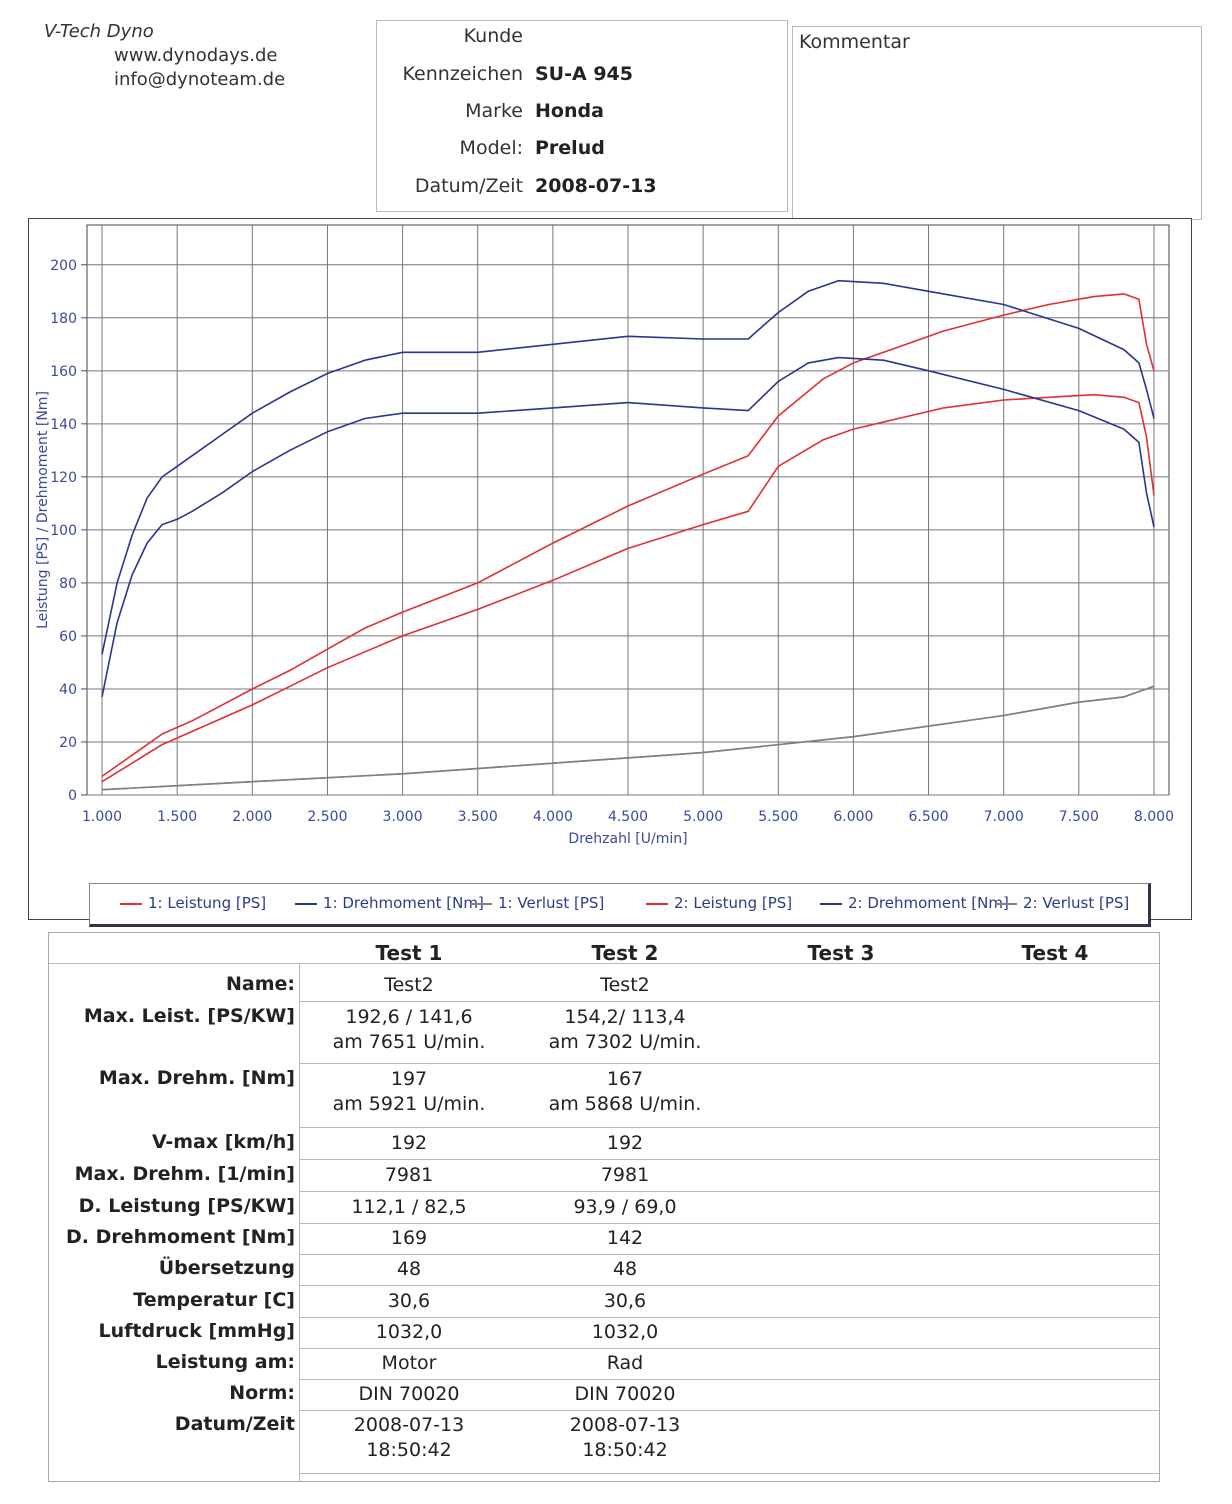 Image resolution: width=1232 pixels, height=1504 pixels. What do you see at coordinates (403, 817) in the screenshot?
I see `x-tick-label: 3.000` at bounding box center [403, 817].